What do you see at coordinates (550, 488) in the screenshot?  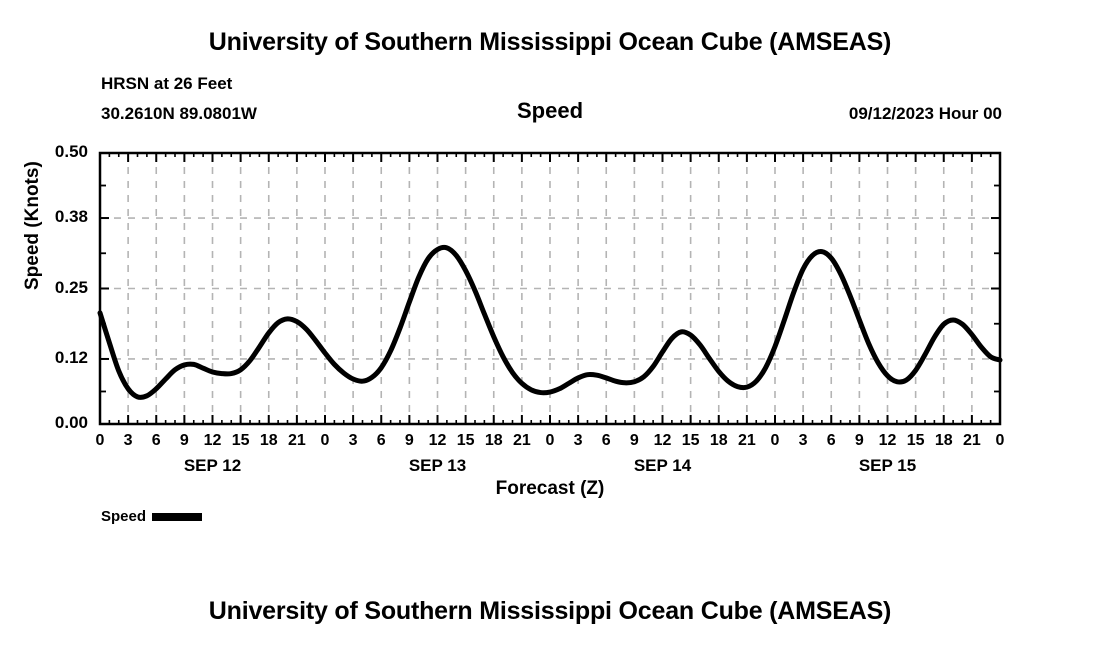 I see `x-axis-label: Forecast (Z)` at bounding box center [550, 488].